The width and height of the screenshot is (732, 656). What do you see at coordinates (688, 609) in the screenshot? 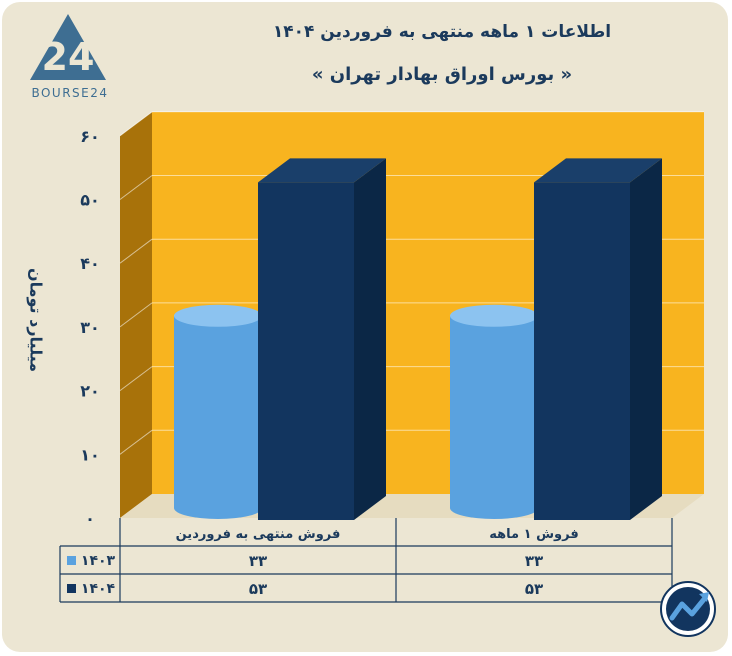
I see `trend-logo-icon` at bounding box center [688, 609].